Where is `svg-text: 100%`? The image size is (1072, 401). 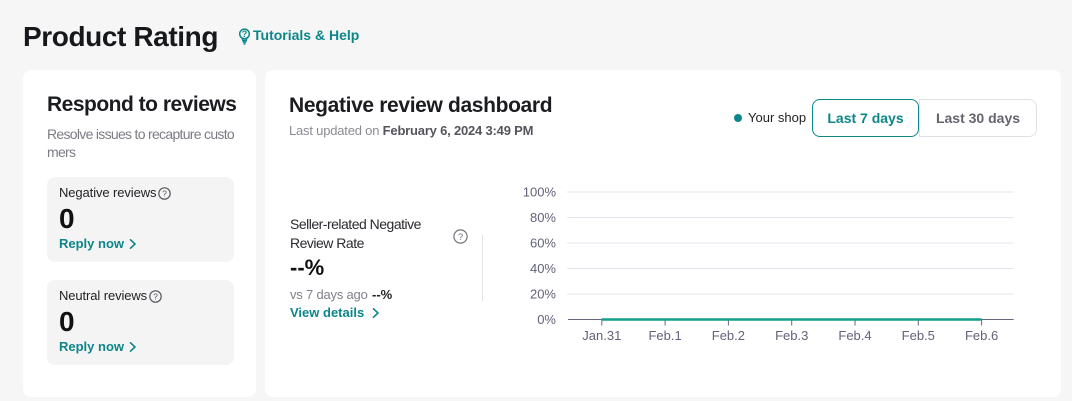
svg-text: 100% is located at coordinates (540, 192).